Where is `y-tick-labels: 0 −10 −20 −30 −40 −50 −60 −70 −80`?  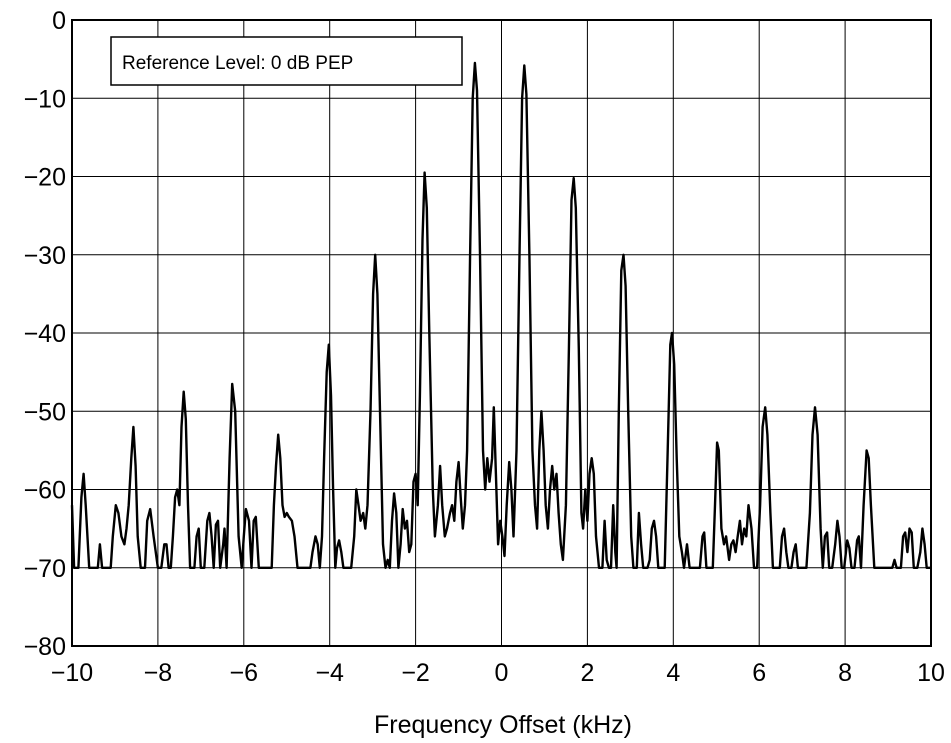 y-tick-labels: 0 −10 −20 −30 −40 −50 −60 −70 −80 is located at coordinates (45, 334).